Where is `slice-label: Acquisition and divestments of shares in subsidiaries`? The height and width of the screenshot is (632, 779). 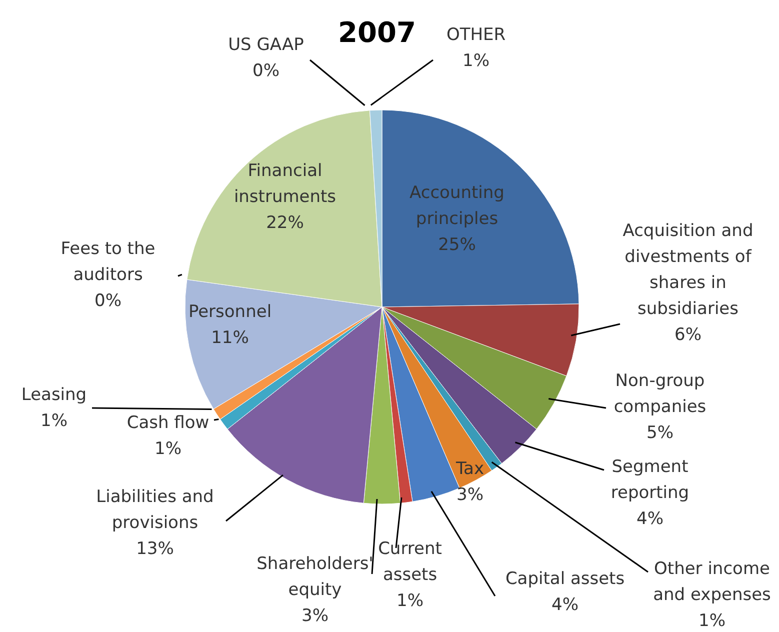 slice-label: Acquisition and divestments of shares in subsidiaries is located at coordinates (688, 270).